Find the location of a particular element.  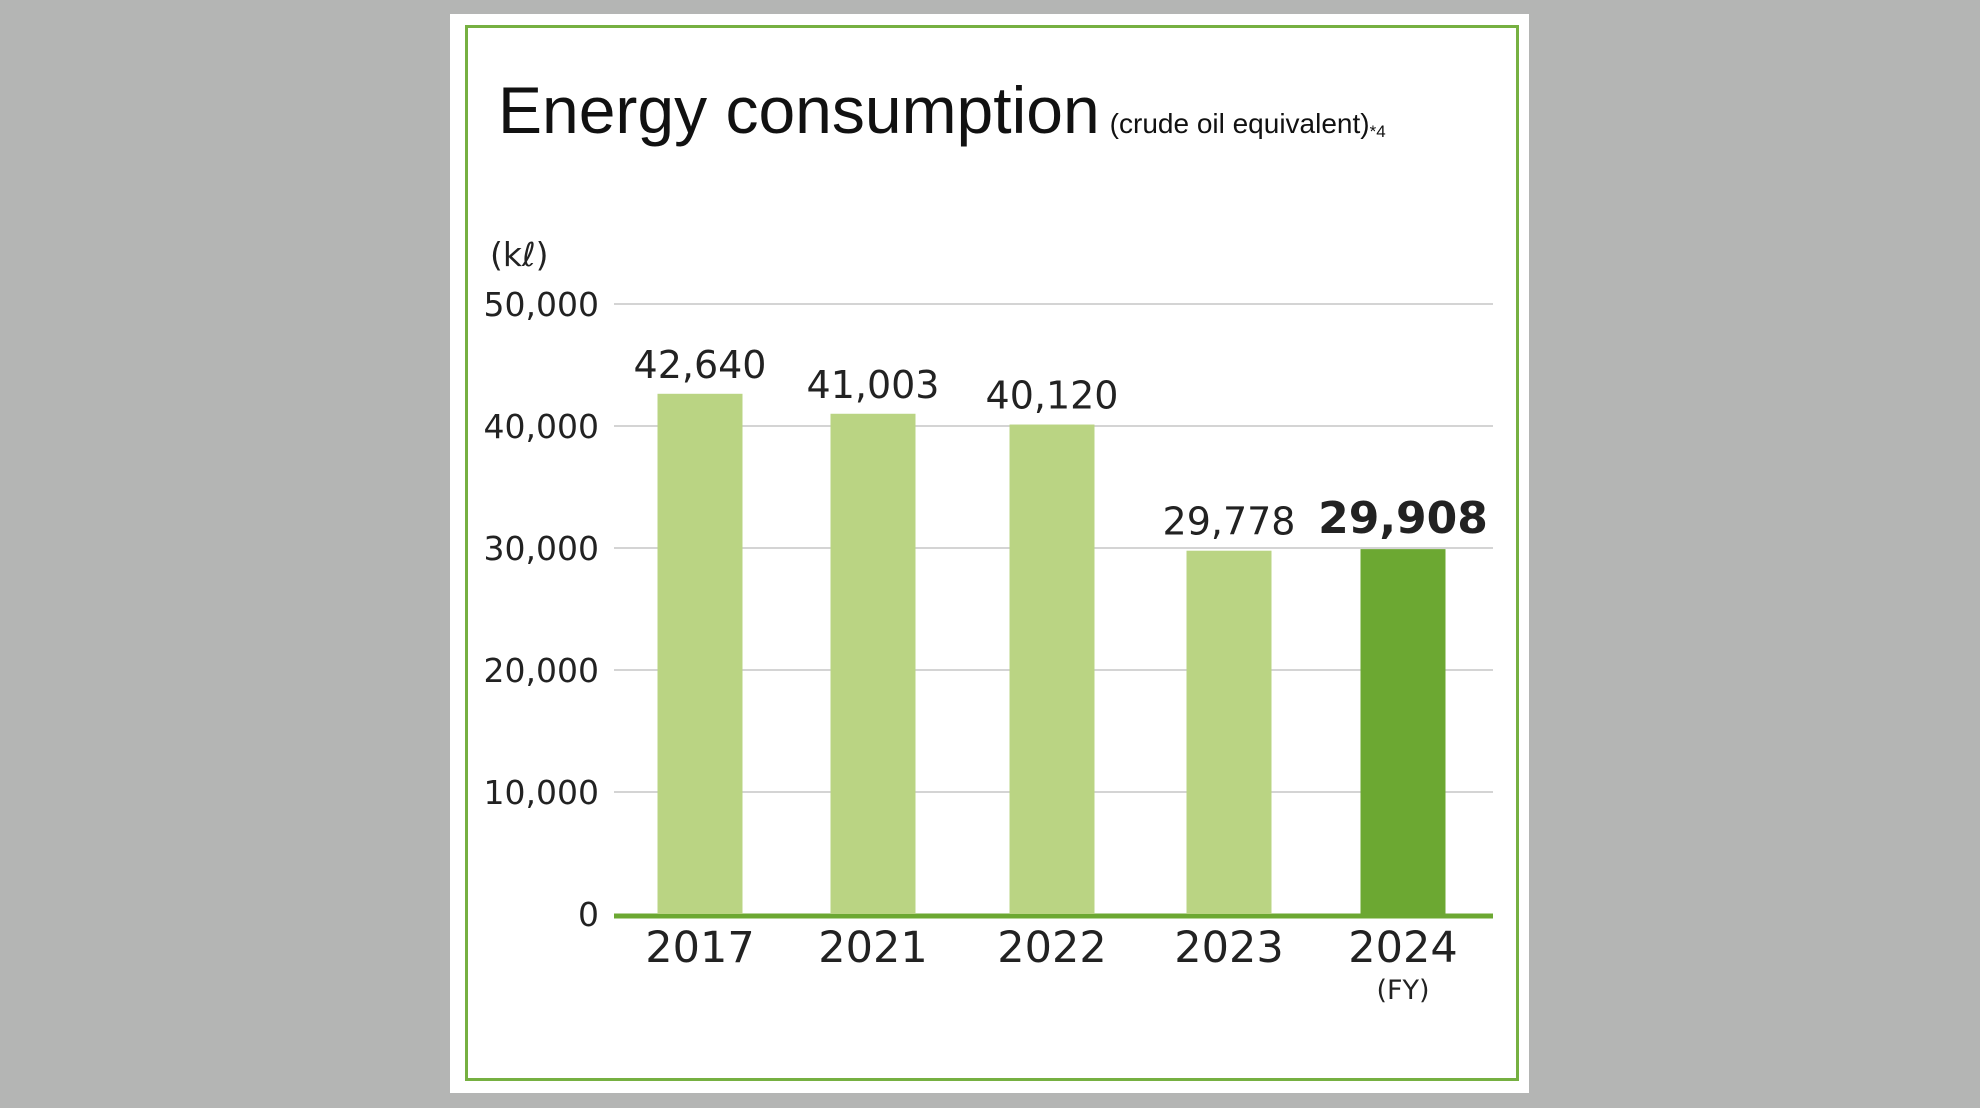

y-unit-label: (kℓ) is located at coordinates (519, 254).